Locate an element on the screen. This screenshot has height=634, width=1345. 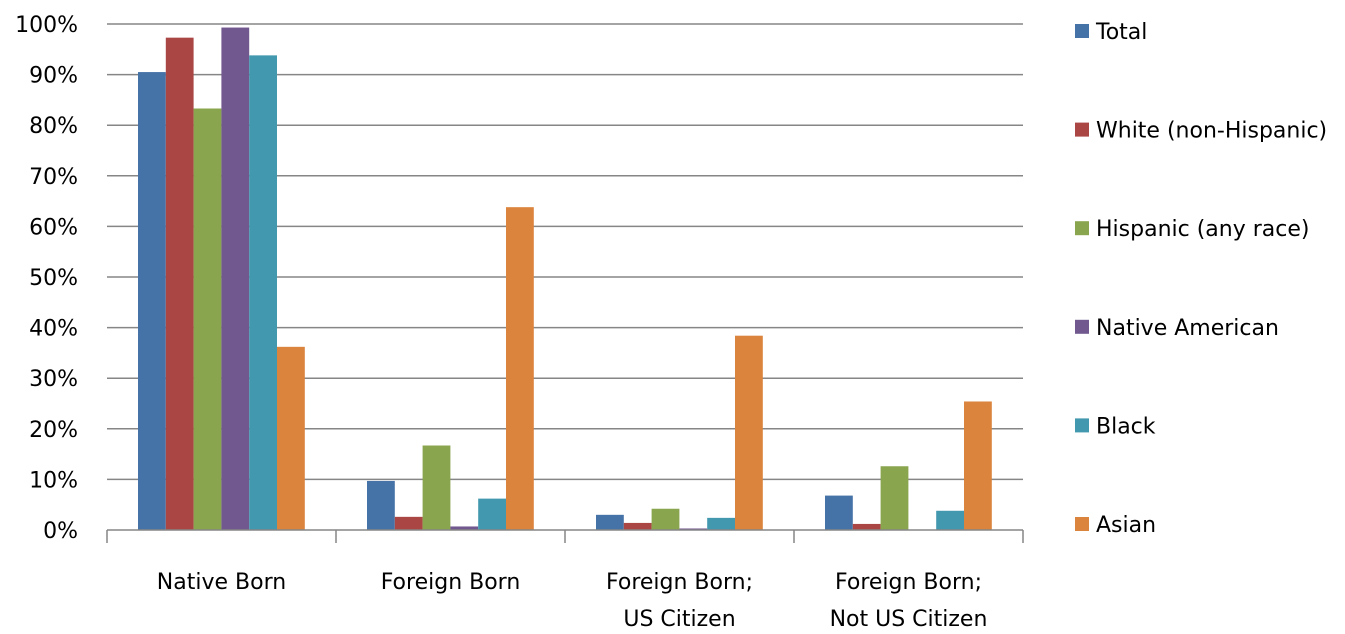
legend-item: Black is located at coordinates (1115, 426).